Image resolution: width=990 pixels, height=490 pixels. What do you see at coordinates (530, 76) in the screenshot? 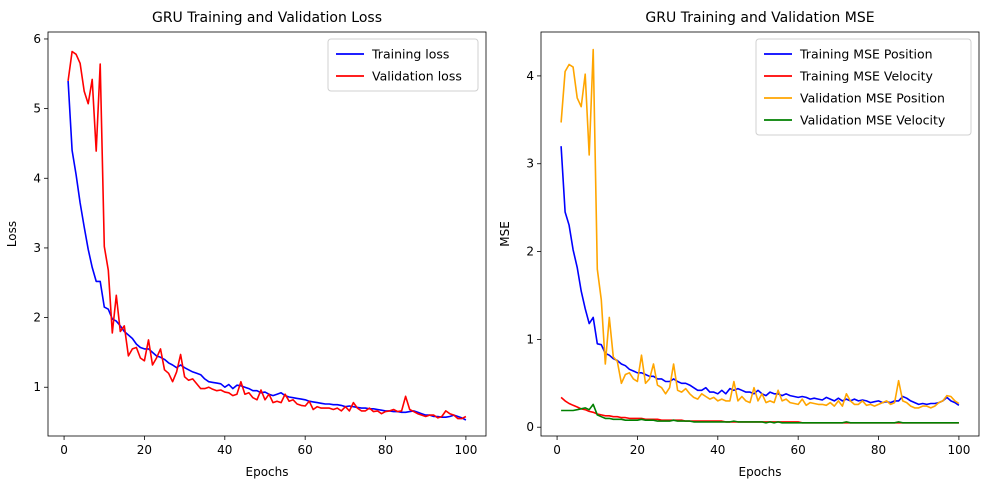
I see `mse-chart-ytick-label: 4` at bounding box center [530, 76].